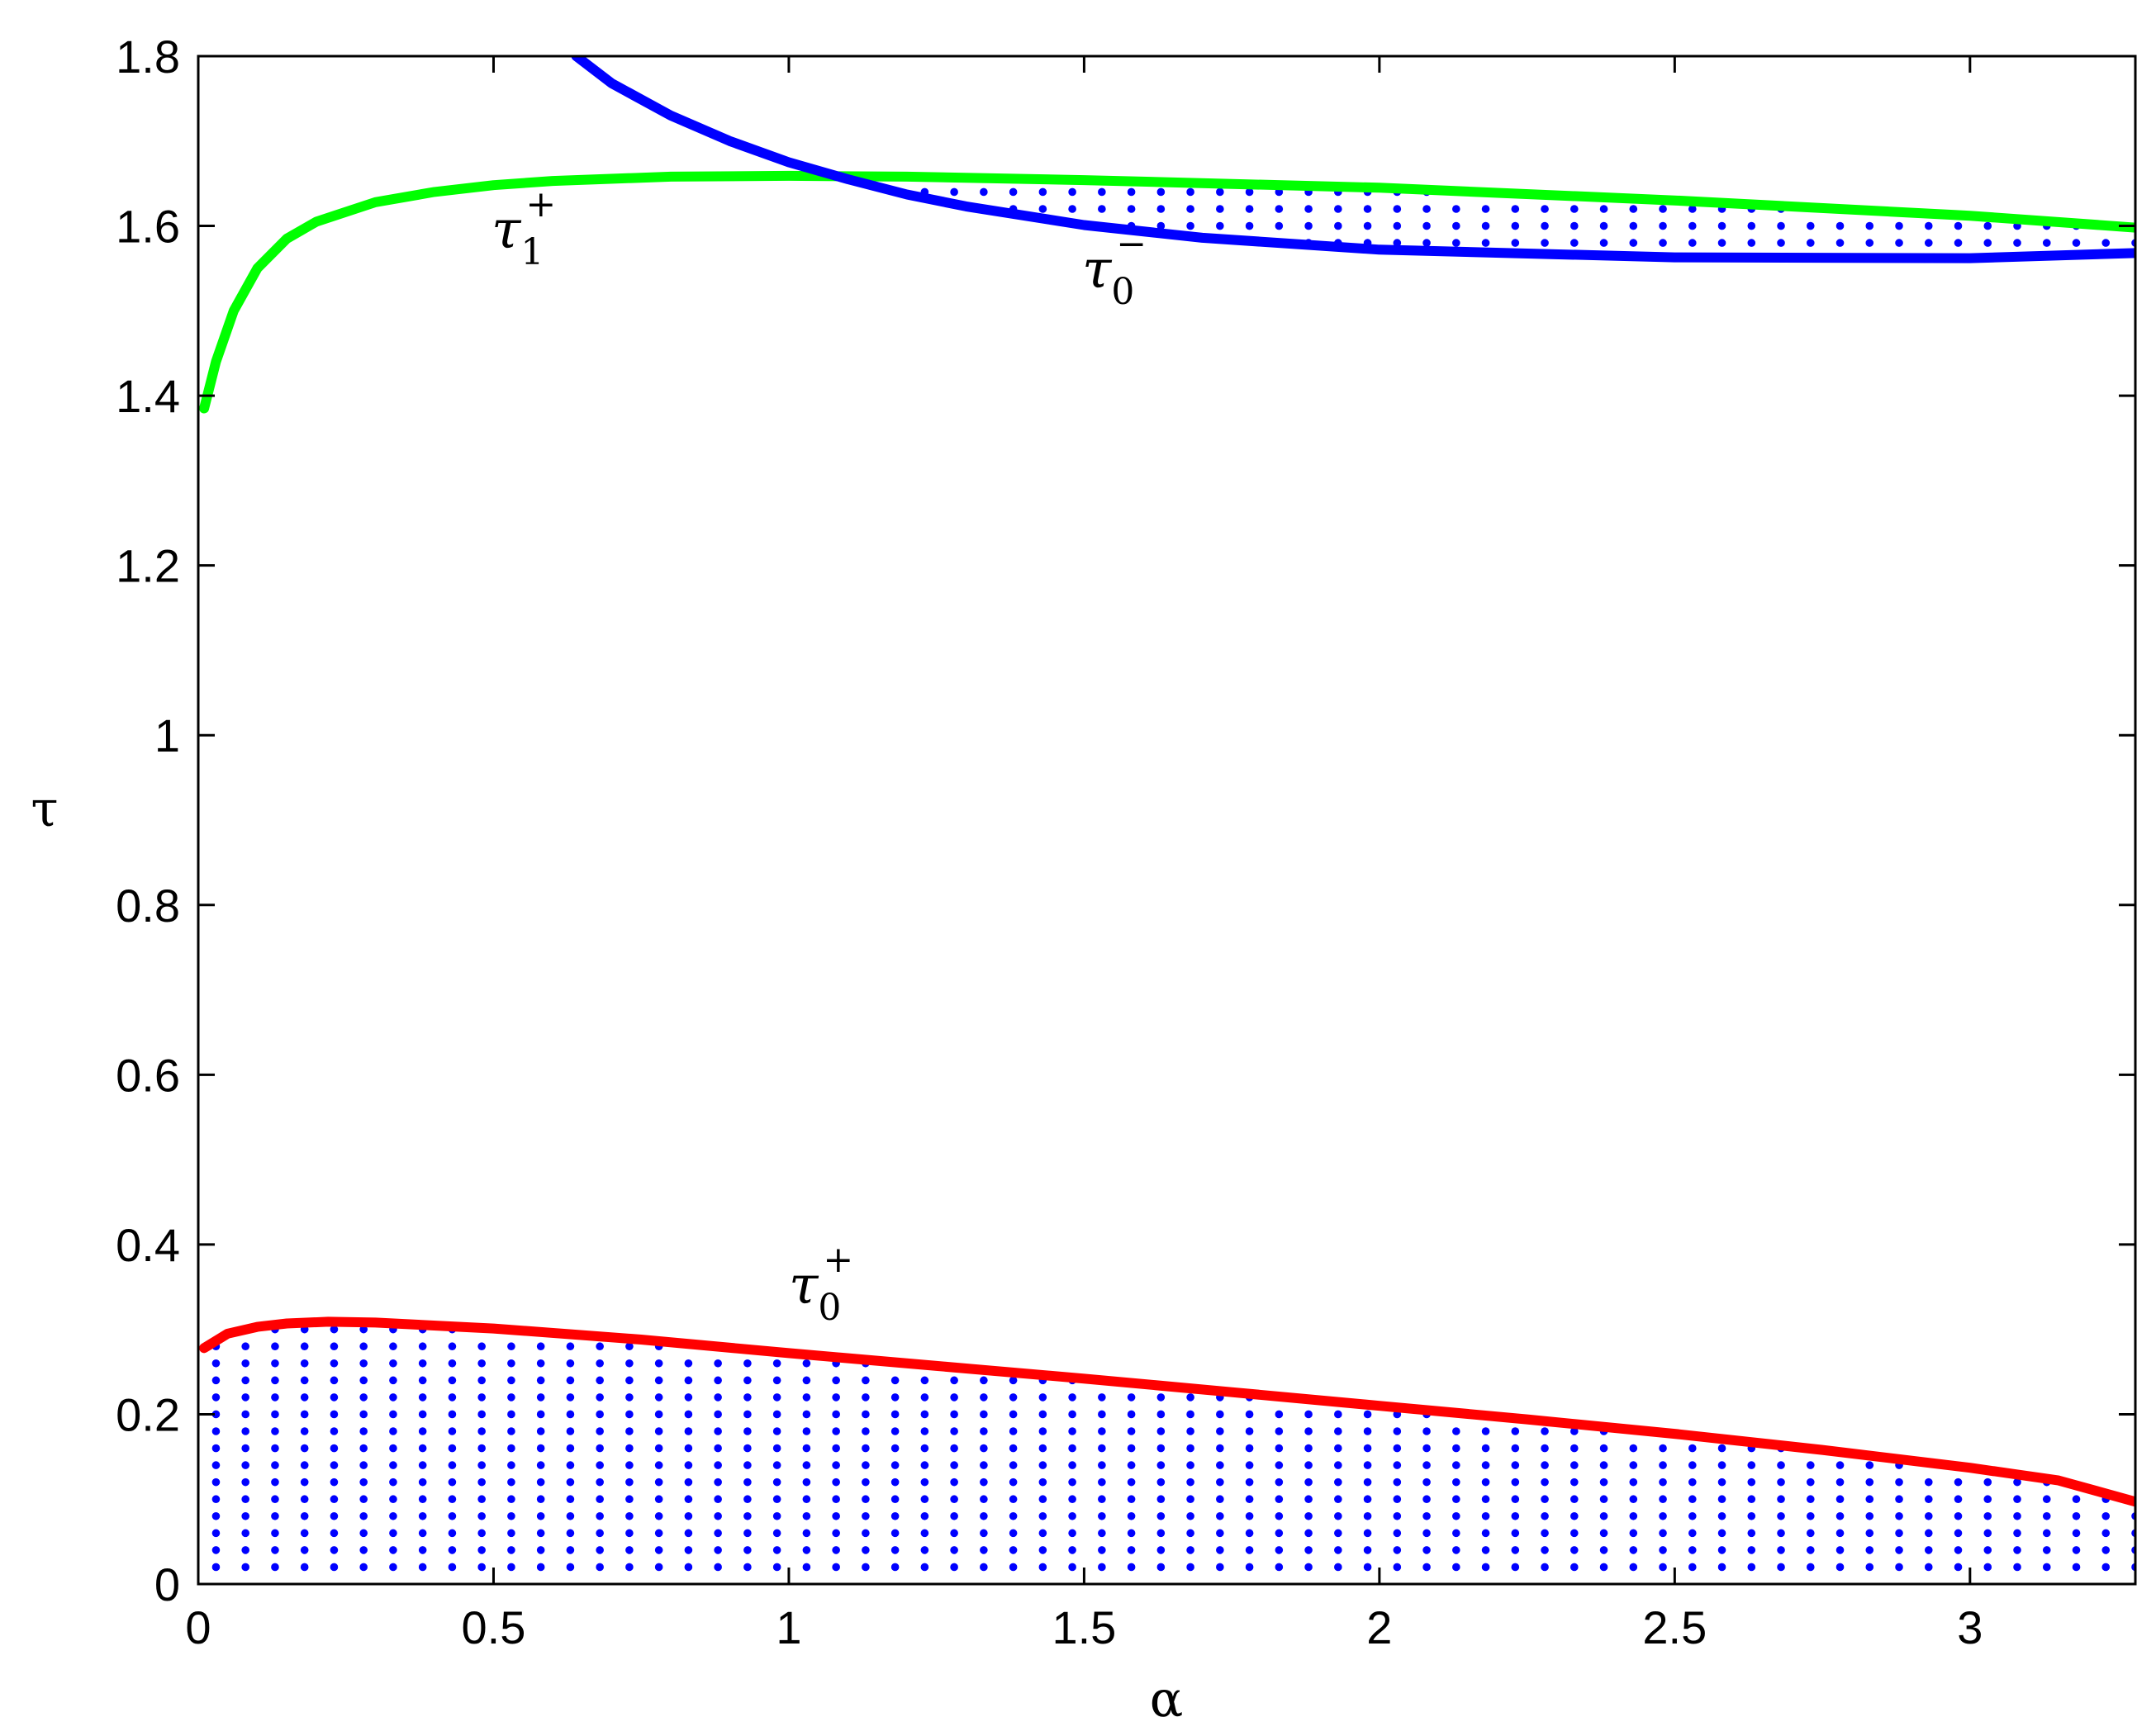 The height and width of the screenshot is (1736, 2156). What do you see at coordinates (788, 1627) in the screenshot?
I see `x-tick-label: 1` at bounding box center [788, 1627].